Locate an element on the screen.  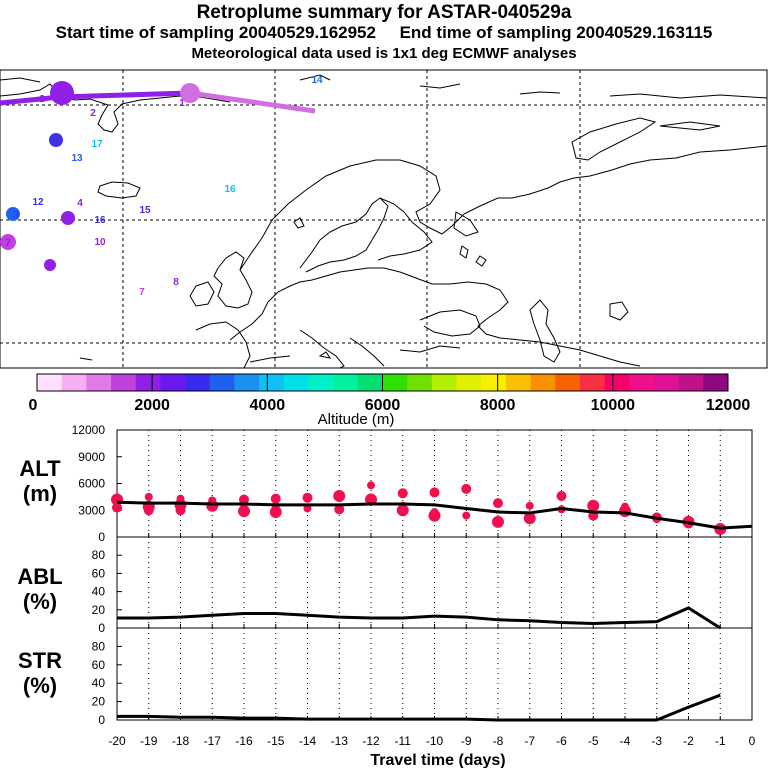
x-tick-label: -6 is located at coordinates (561, 741).